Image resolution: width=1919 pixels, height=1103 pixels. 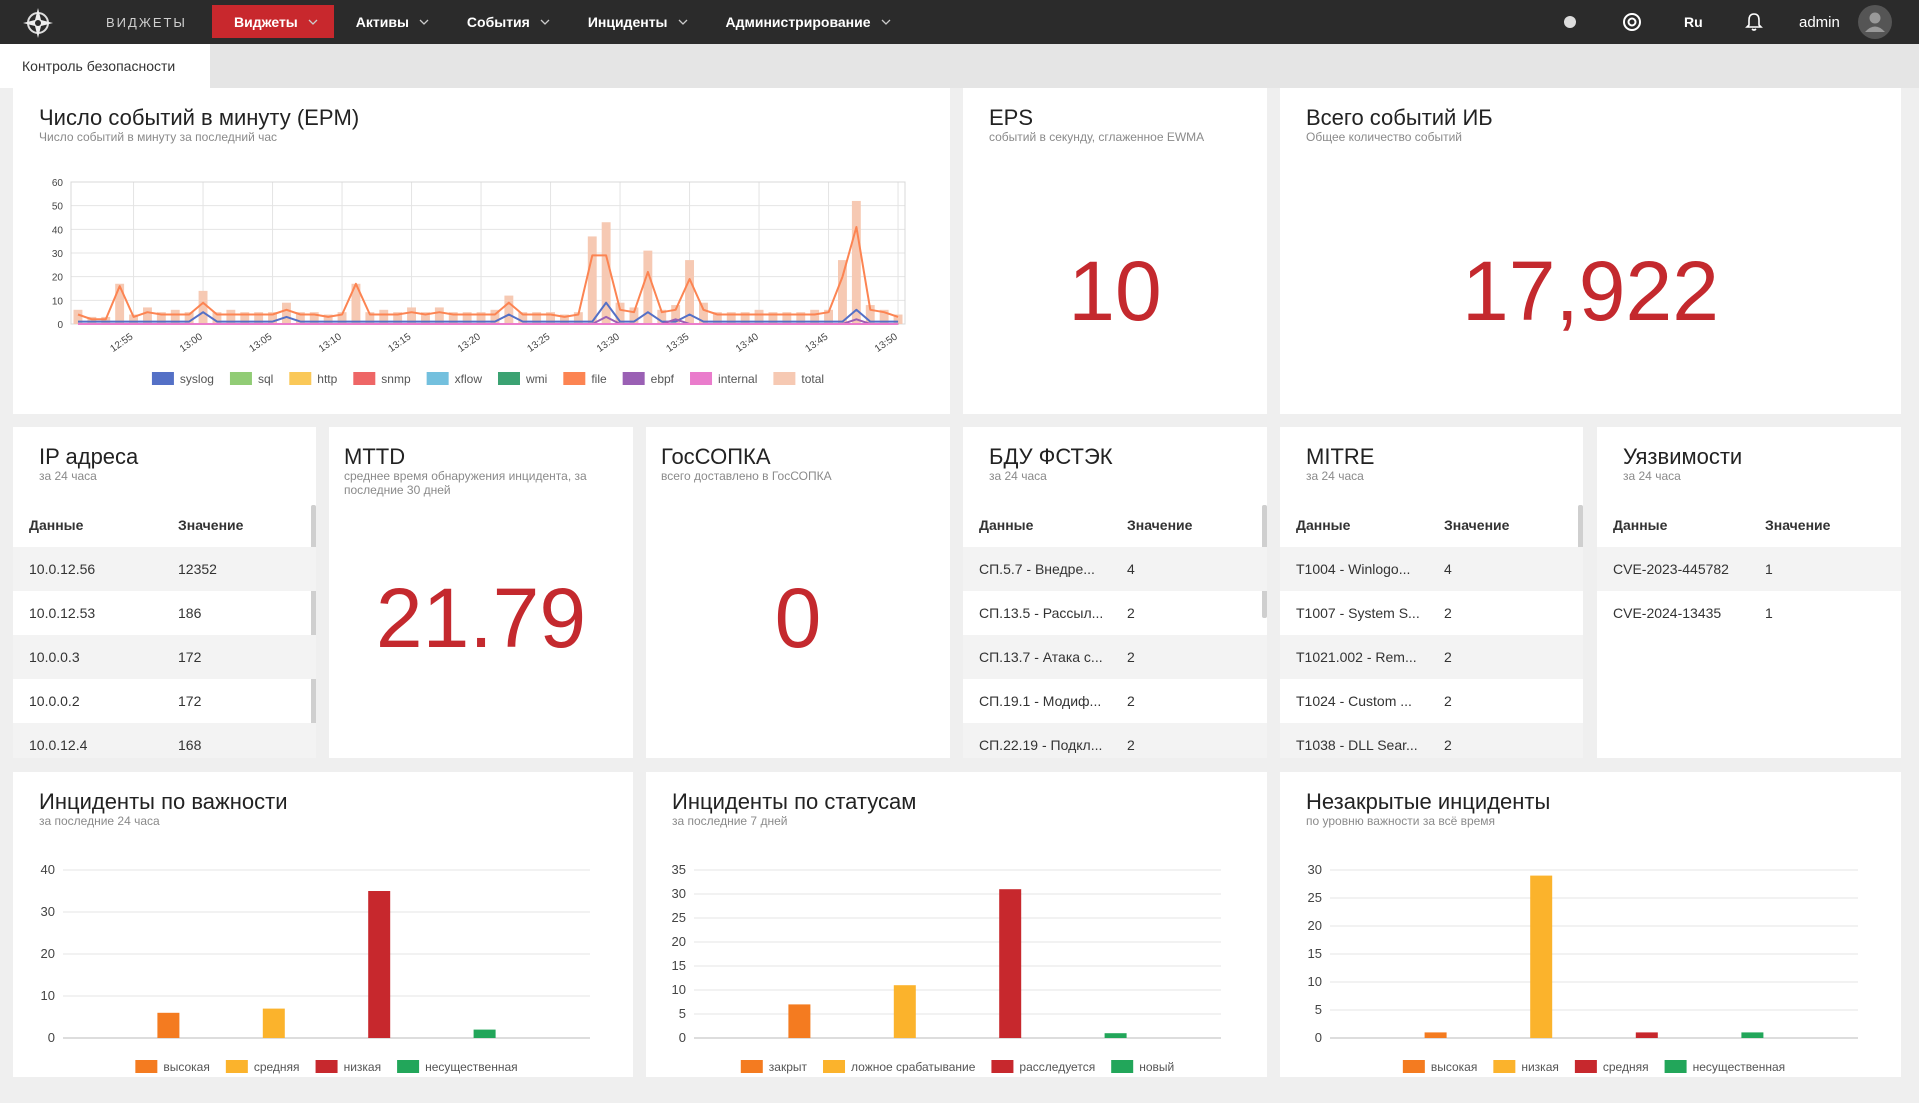 What do you see at coordinates (1115, 740) in the screenshot?
I see `table-row: СП.22.19 - Подкл... 2` at bounding box center [1115, 740].